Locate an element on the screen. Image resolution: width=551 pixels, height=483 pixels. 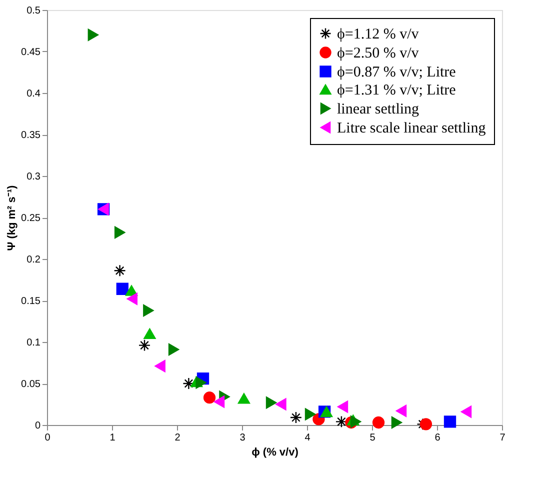
legend-label: ϕ=1.12 % v/v is located at coordinates (378, 34).